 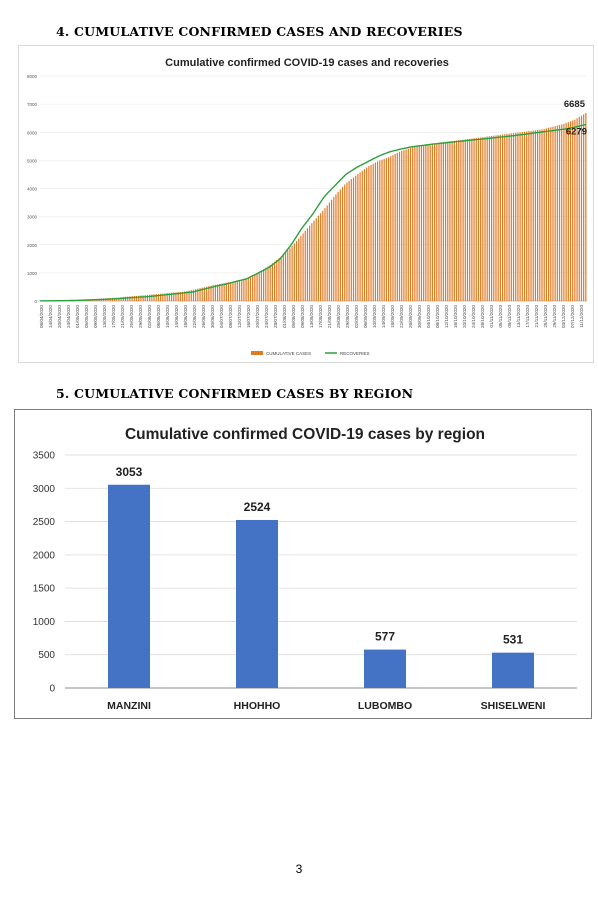 What do you see at coordinates (374, 316) in the screenshot?
I see `x-tick-label: 10/09/2020` at bounding box center [374, 316].